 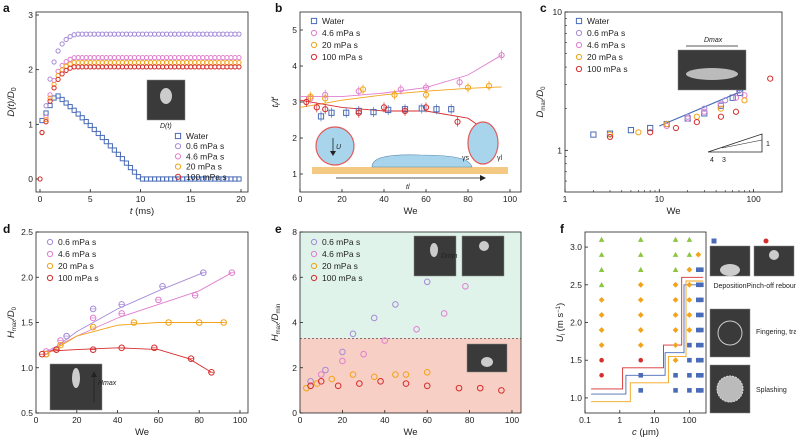 I want to click on y-tick-label: 6, so click(x=294, y=277).